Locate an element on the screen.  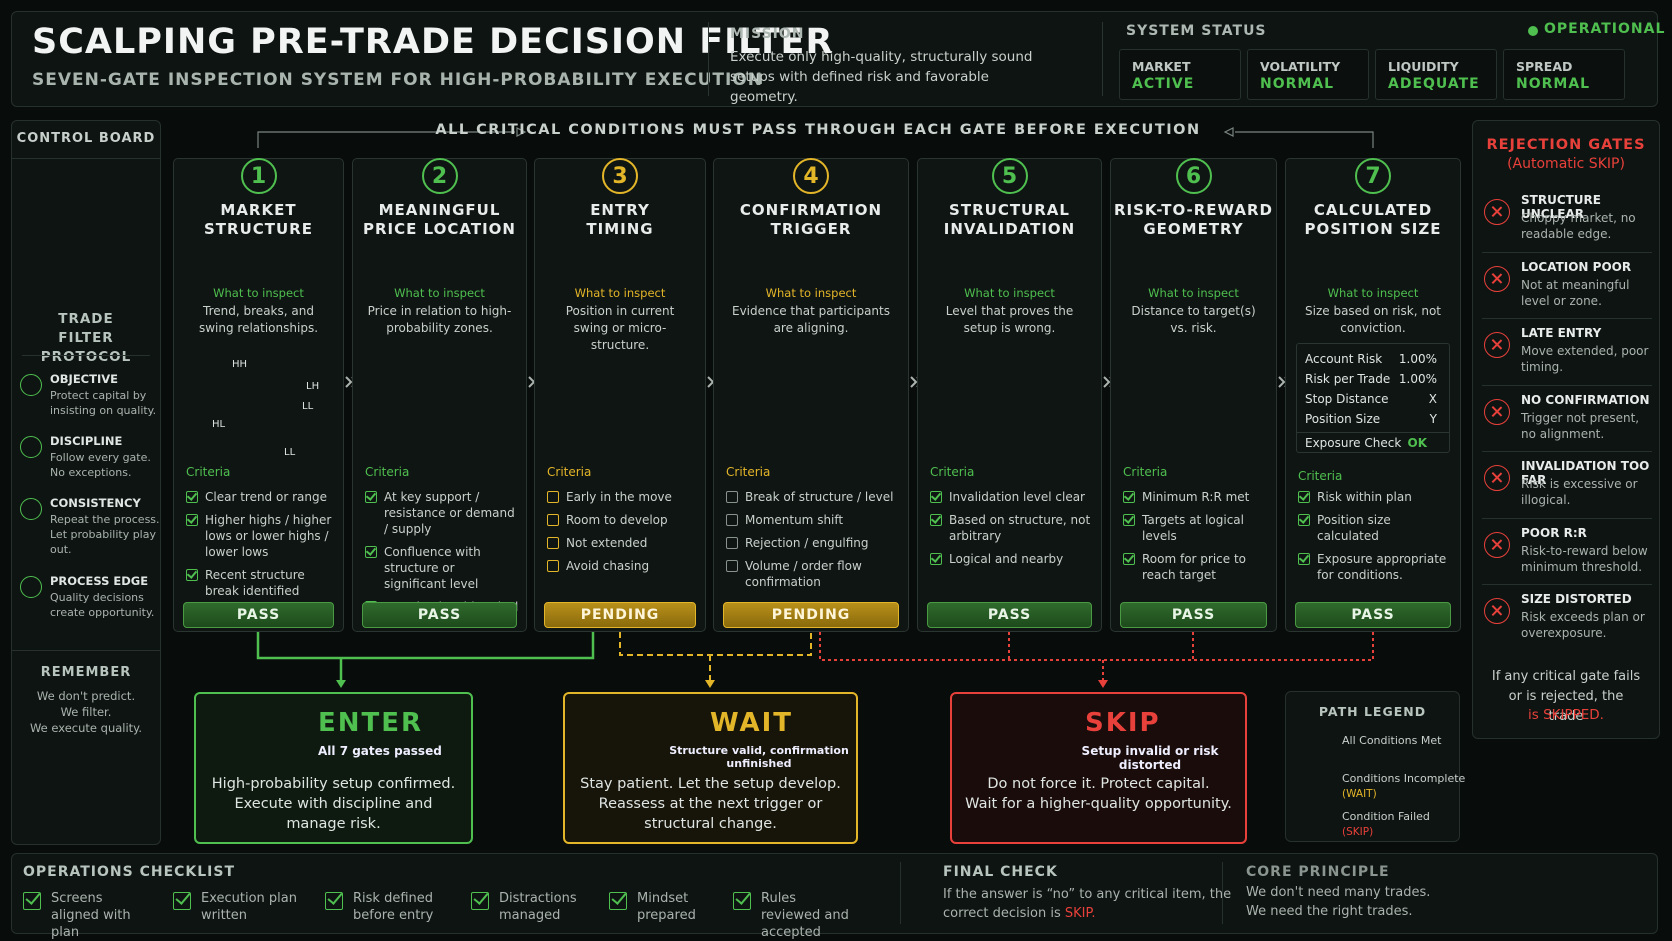
criterion-text: Not extended is located at coordinates (607, 543).